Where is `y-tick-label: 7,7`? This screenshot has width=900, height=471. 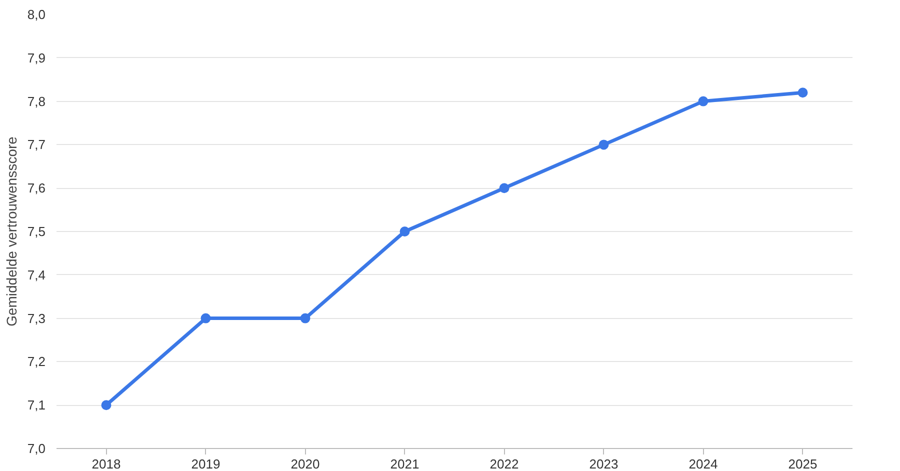 y-tick-label: 7,7 is located at coordinates (36, 144).